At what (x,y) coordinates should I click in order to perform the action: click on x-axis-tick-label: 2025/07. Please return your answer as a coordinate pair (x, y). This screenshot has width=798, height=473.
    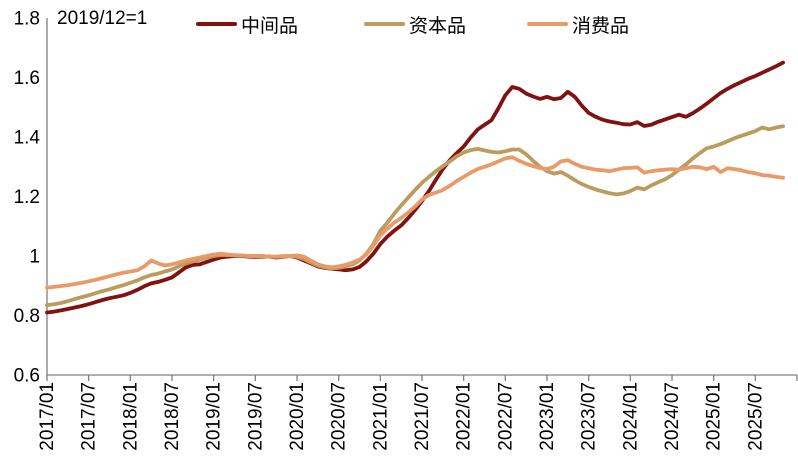
    Looking at the image, I should click on (755, 416).